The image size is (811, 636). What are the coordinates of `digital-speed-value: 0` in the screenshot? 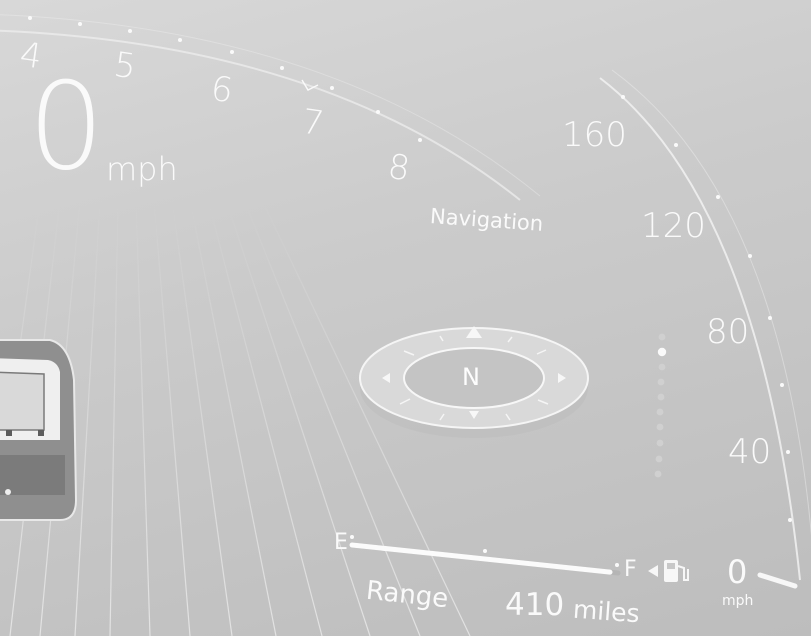 It's located at (66, 127).